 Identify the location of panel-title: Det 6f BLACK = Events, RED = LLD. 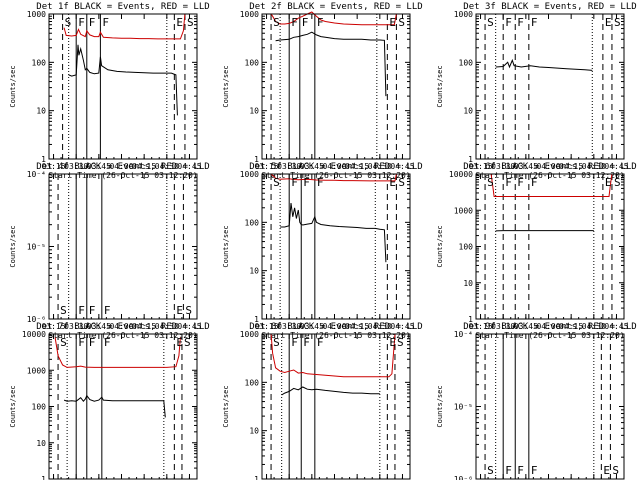
(549, 167).